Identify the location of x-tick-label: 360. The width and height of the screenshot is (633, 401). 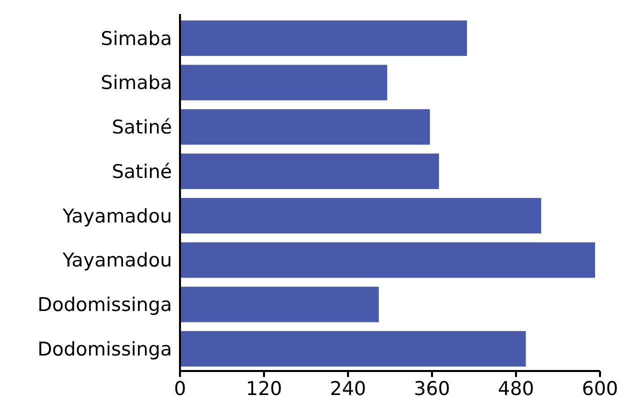
(432, 389).